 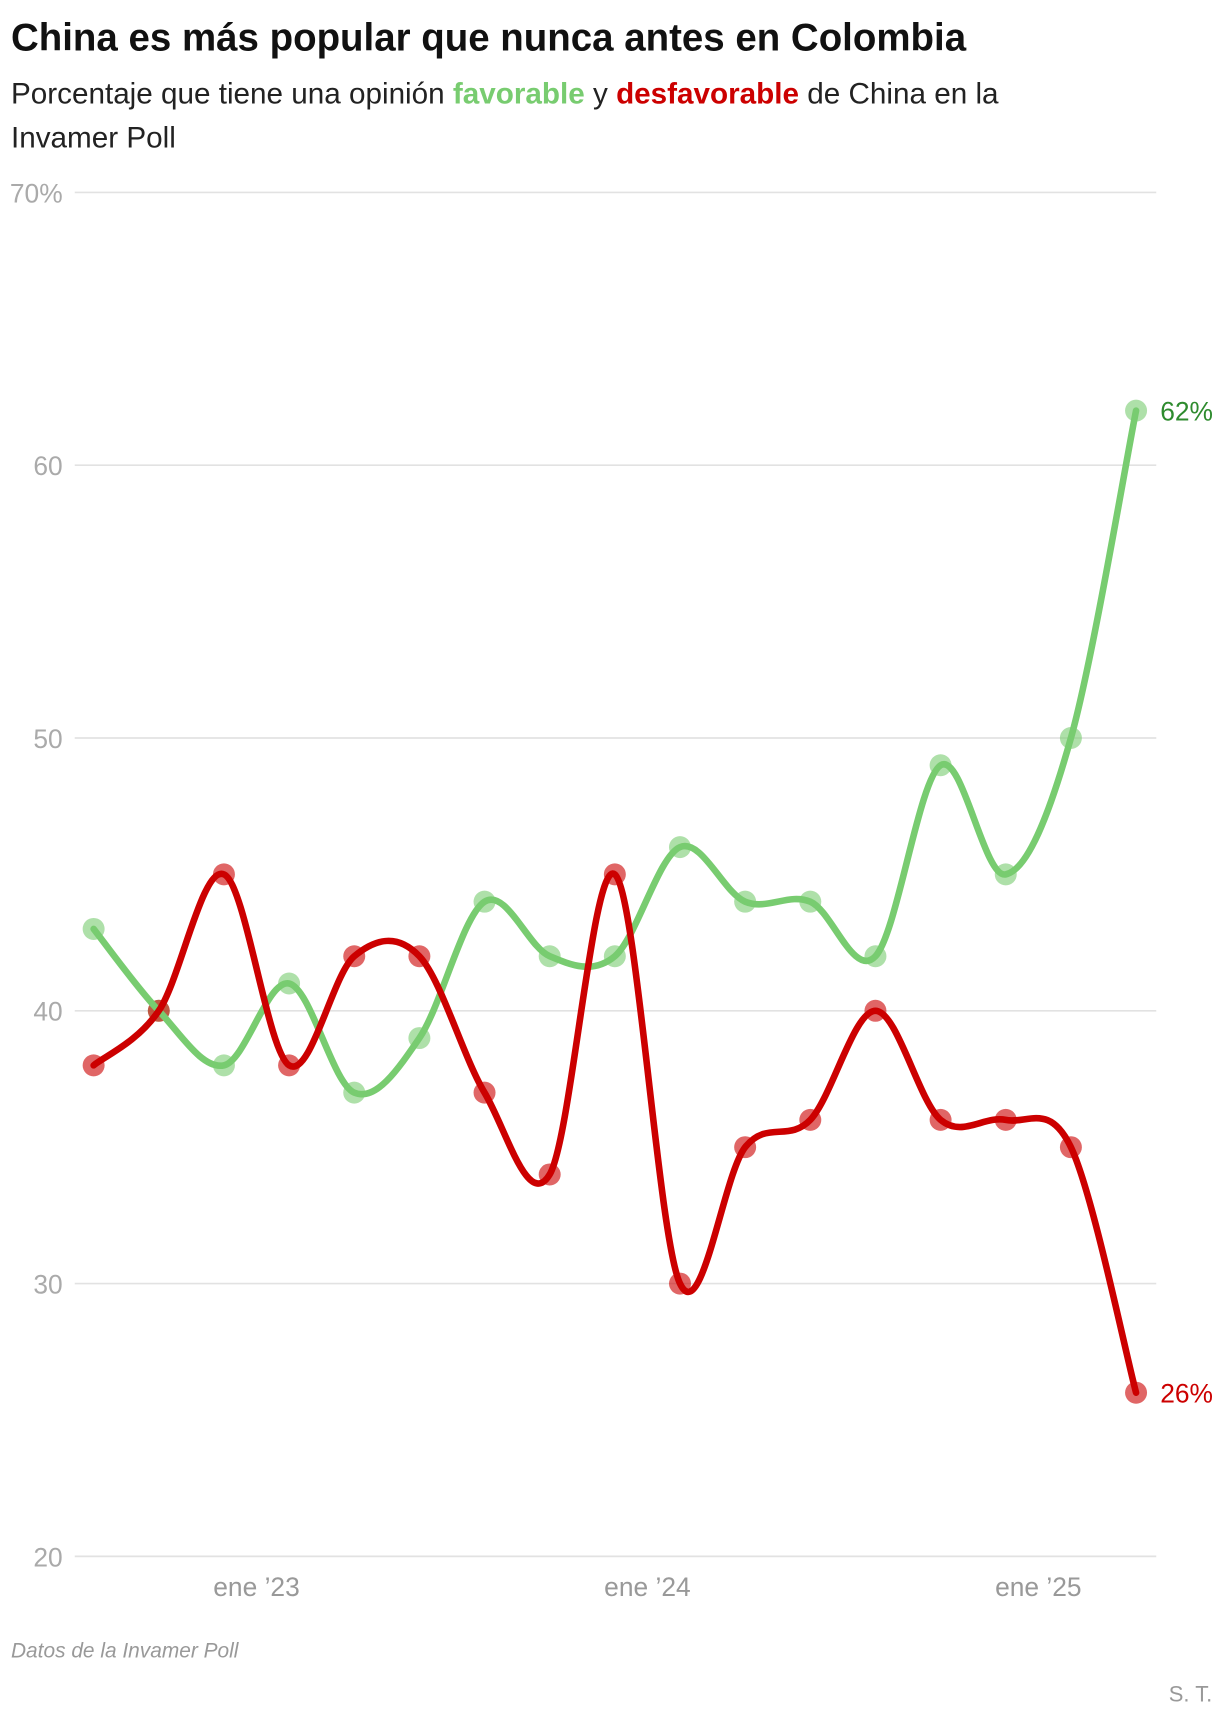 I want to click on value-label: 26%, so click(x=1186, y=1394).